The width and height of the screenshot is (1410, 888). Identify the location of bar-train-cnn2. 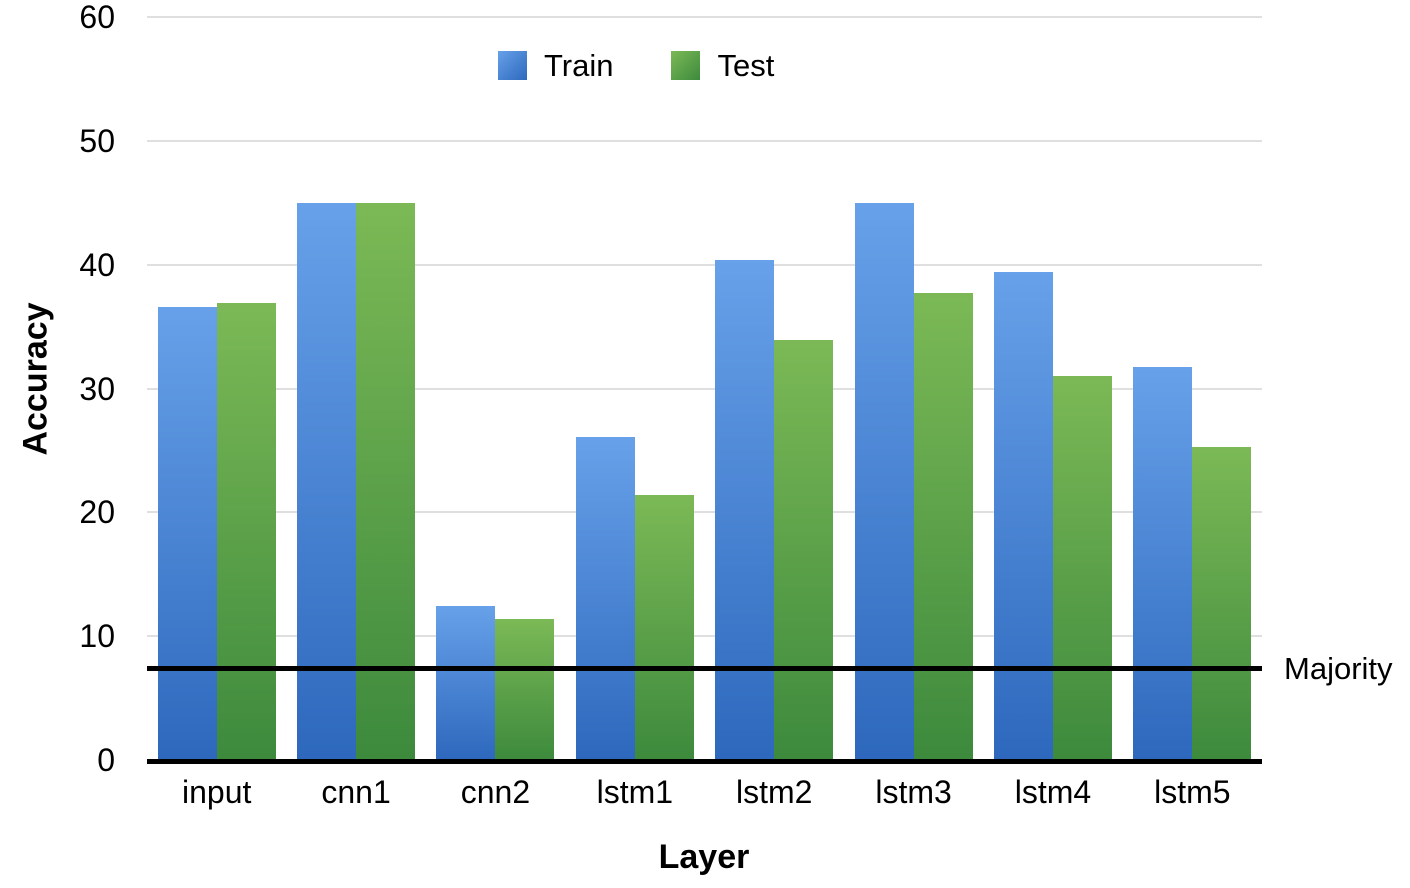
(466, 683).